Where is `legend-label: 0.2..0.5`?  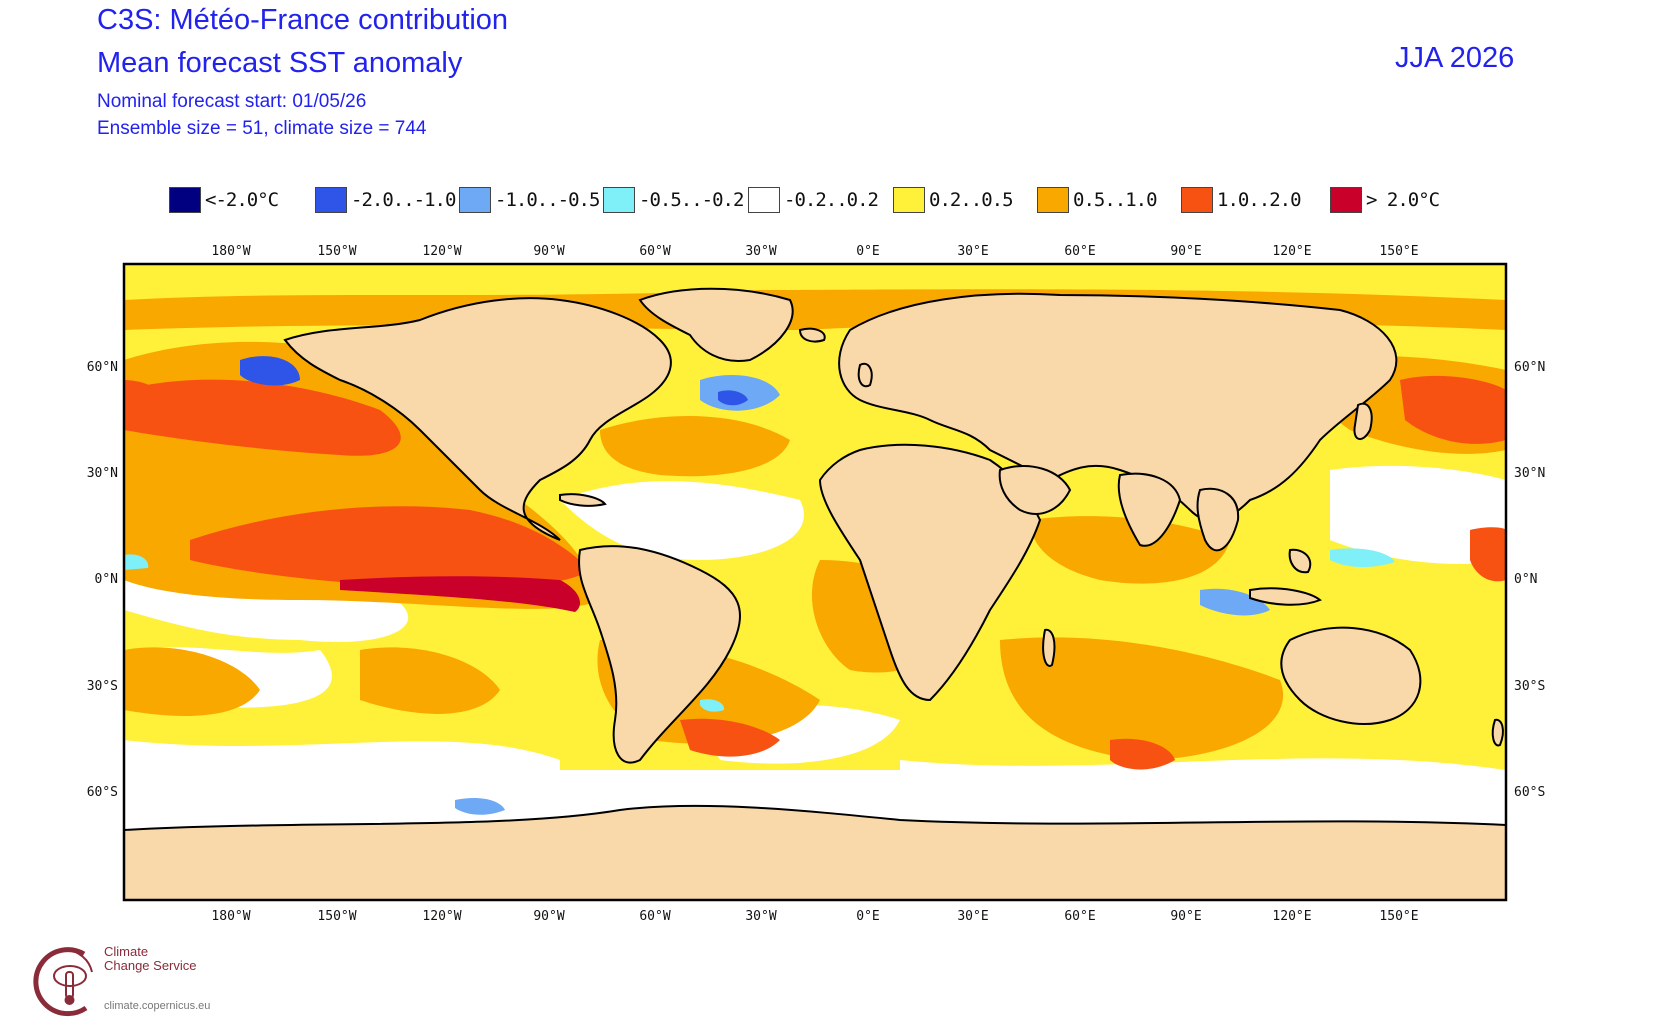
legend-label: 0.2..0.5 is located at coordinates (971, 200).